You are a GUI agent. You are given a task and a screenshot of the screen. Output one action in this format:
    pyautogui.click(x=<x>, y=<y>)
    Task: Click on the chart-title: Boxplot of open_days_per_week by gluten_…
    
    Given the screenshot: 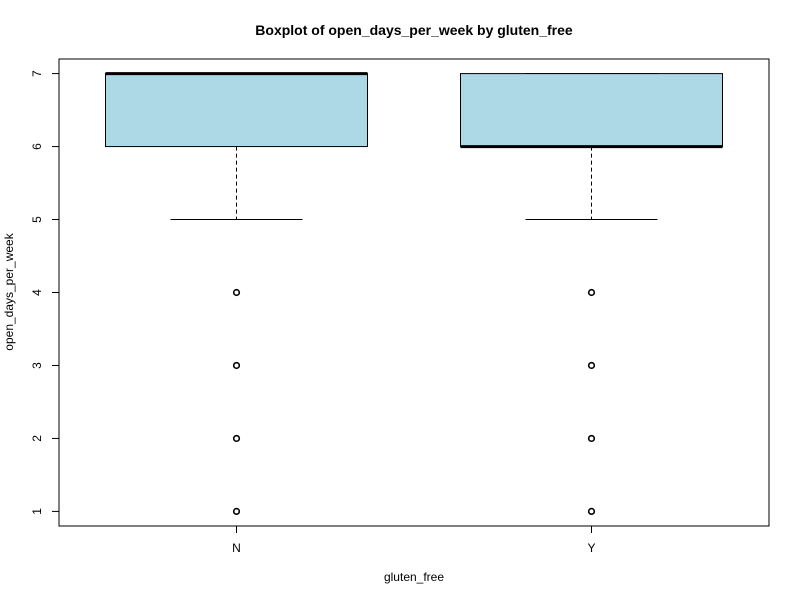 What is the action you would take?
    pyautogui.click(x=414, y=30)
    